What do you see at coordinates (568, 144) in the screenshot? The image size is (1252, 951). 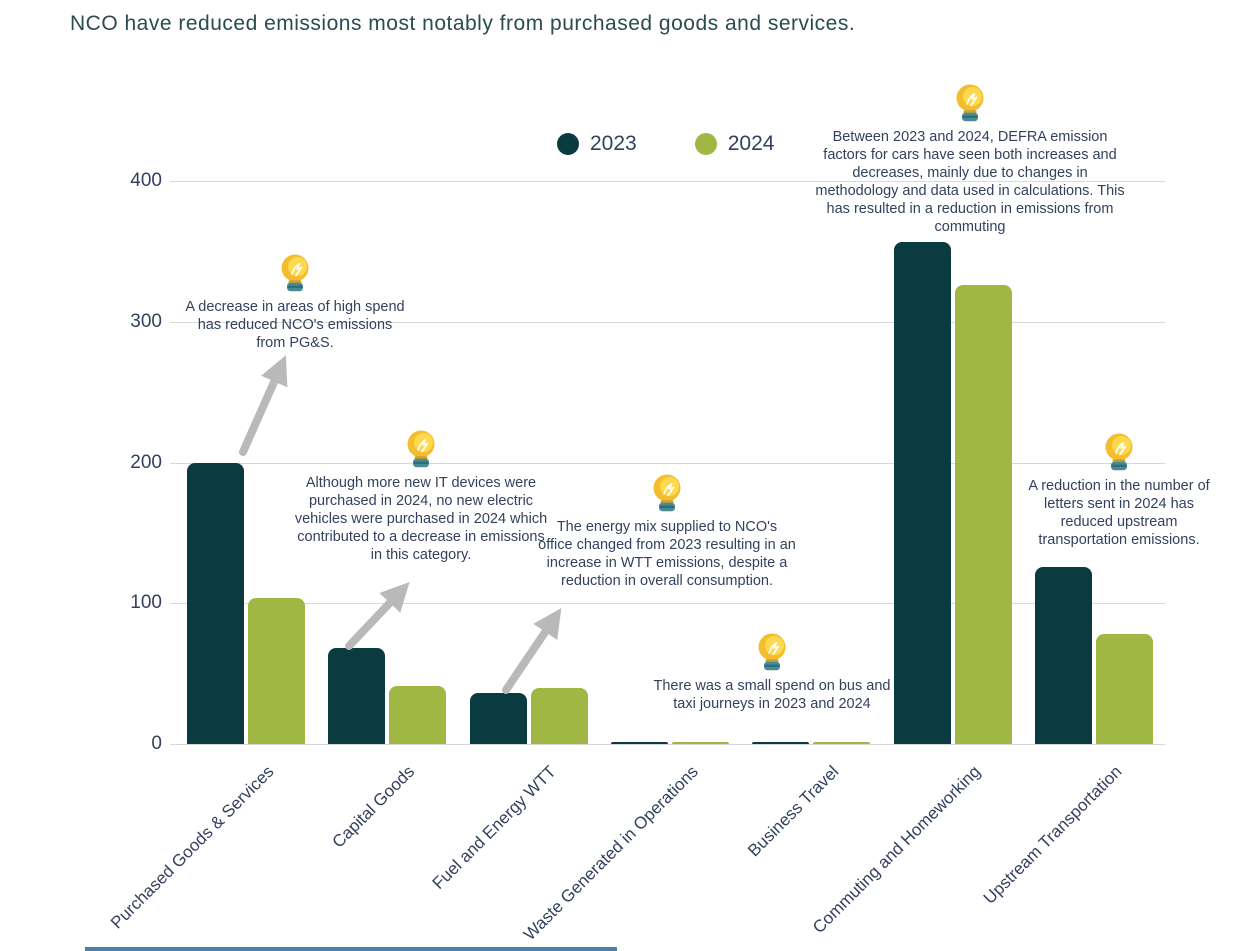 I see `legend-swatch-2023-icon` at bounding box center [568, 144].